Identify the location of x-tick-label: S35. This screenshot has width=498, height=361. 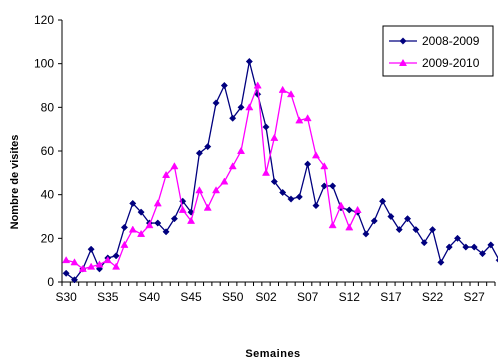
(108, 297).